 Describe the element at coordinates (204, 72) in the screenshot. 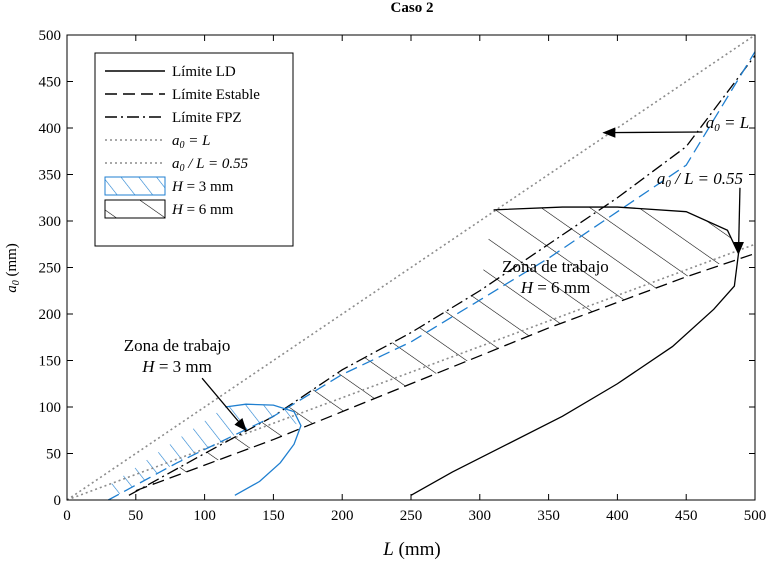

I see `legend-label: Límite LD` at that location.